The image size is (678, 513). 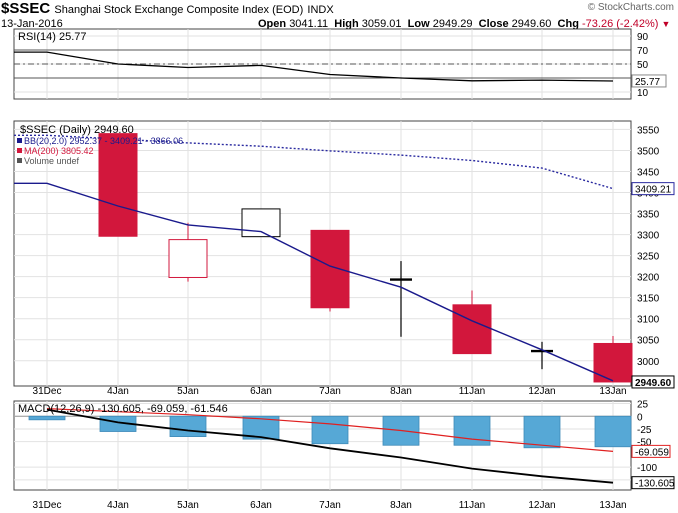 What do you see at coordinates (59, 151) in the screenshot?
I see `legend-entry-1: MA(200) 3805.42` at bounding box center [59, 151].